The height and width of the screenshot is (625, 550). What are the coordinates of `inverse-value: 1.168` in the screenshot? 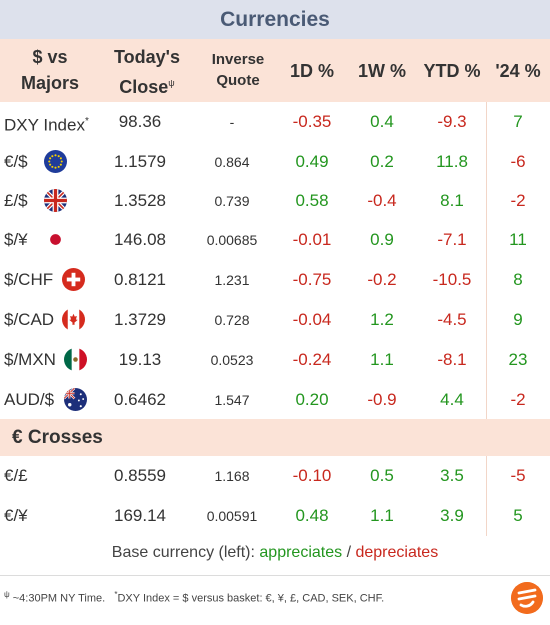 It's located at (232, 476).